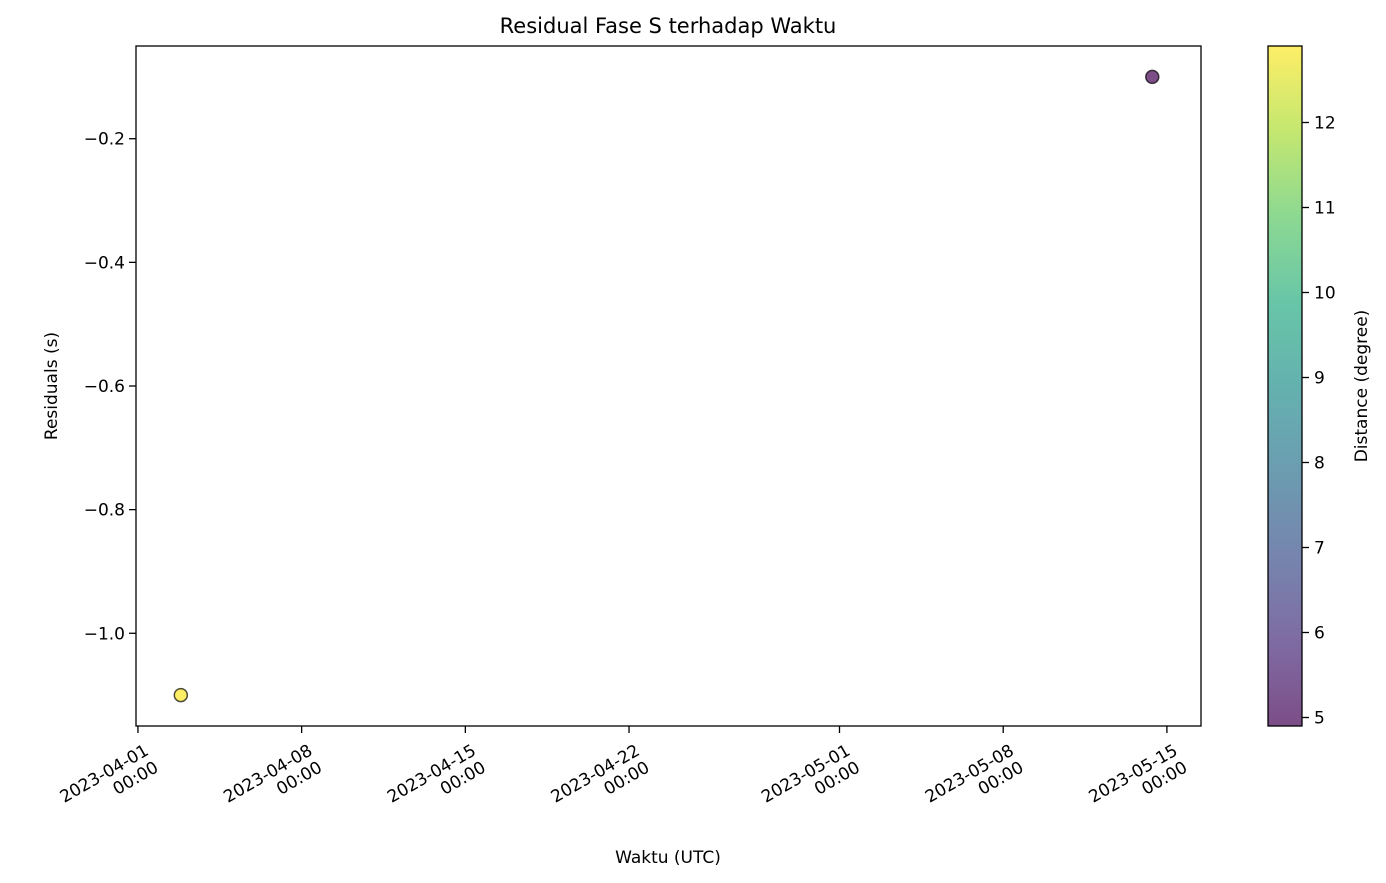 This screenshot has width=1386, height=883. I want to click on colorbar-ticks: 5 6 7 8 9 10 11 12, so click(1319, 421).